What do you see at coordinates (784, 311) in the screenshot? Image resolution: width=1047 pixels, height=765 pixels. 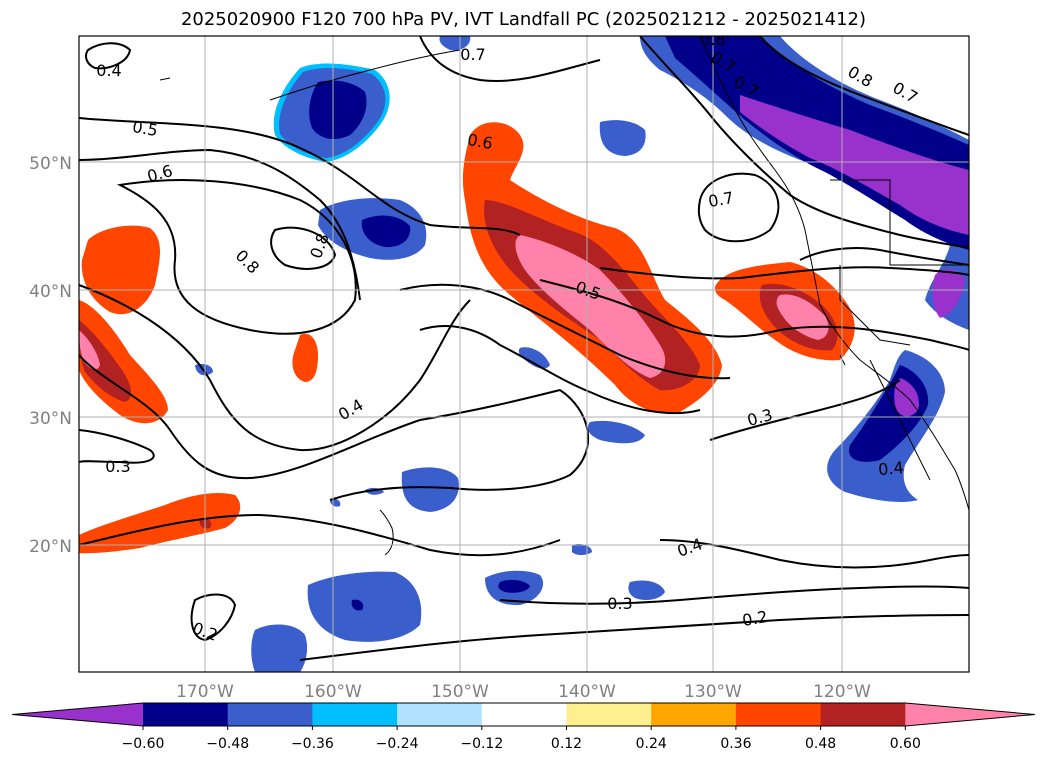 I see `positive-anomaly-blob-ca` at bounding box center [784, 311].